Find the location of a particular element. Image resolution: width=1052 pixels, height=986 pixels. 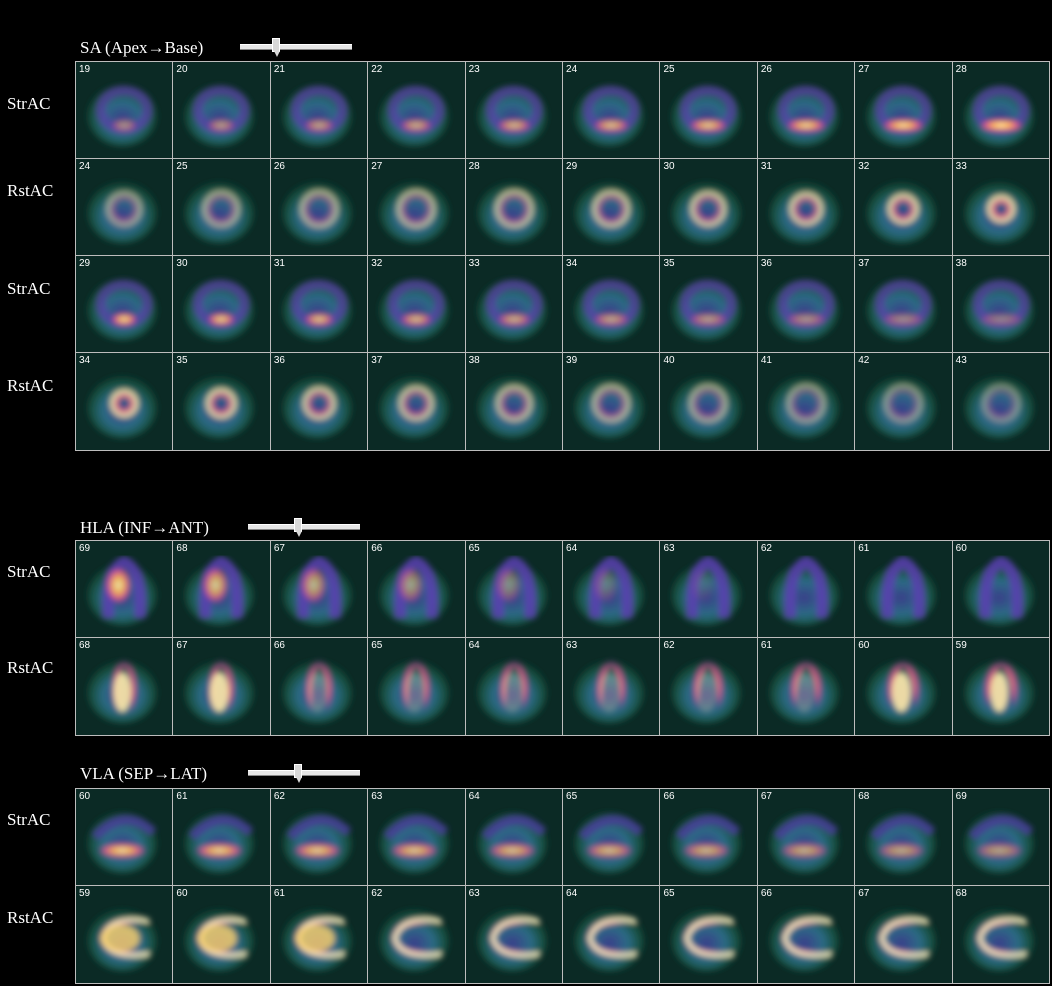

hla-slice-frame: 69 is located at coordinates (125, 589).